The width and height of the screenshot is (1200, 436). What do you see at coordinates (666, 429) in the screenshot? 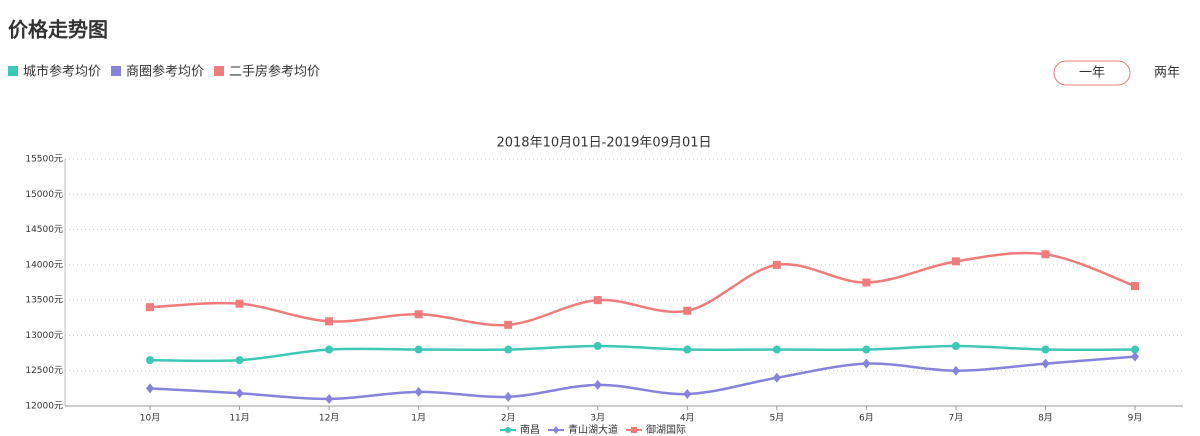
I see `legend-label: 御湖国际` at bounding box center [666, 429].